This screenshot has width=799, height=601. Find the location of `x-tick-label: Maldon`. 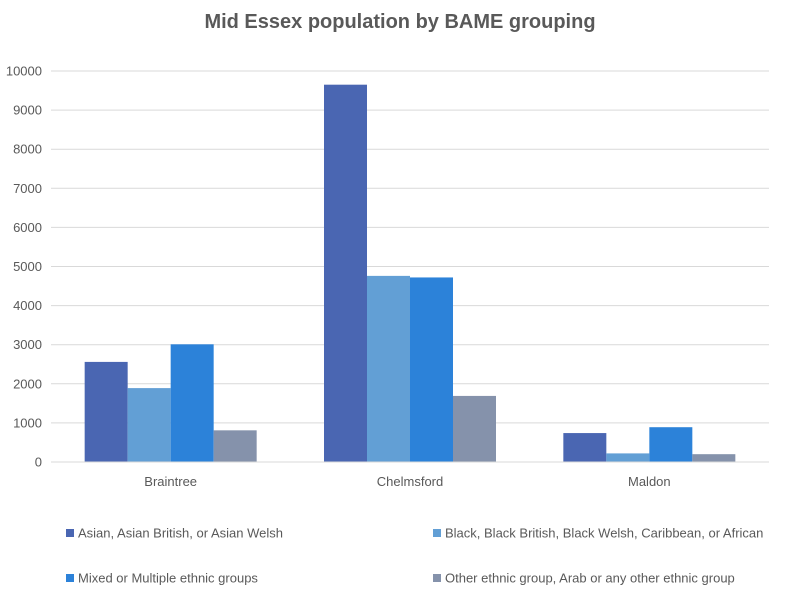

x-tick-label: Maldon is located at coordinates (649, 481).